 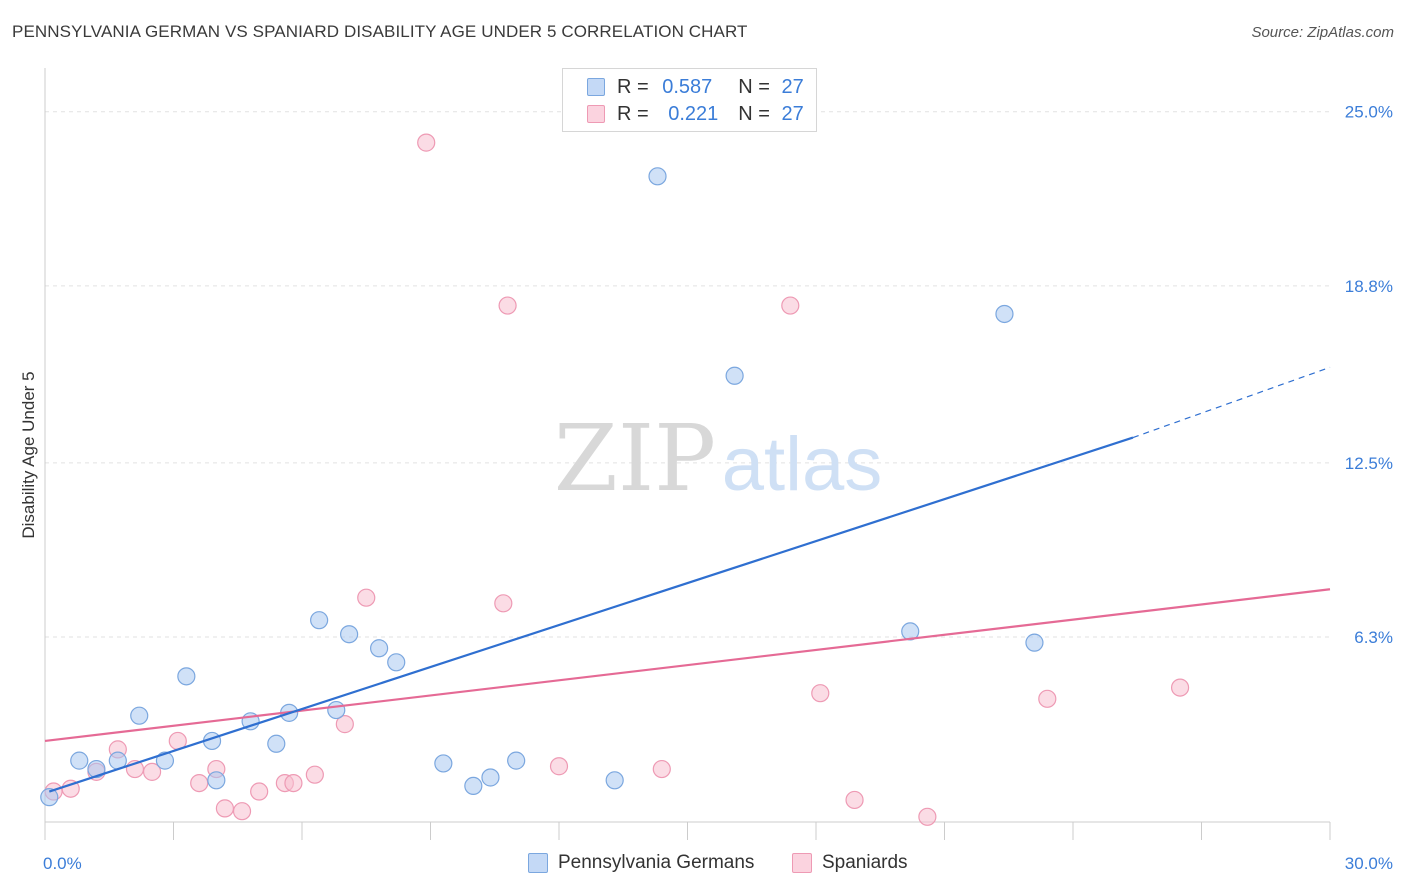 What do you see at coordinates (1373, 637) in the screenshot?
I see `y-tick-label-0: 6.3%` at bounding box center [1373, 637].